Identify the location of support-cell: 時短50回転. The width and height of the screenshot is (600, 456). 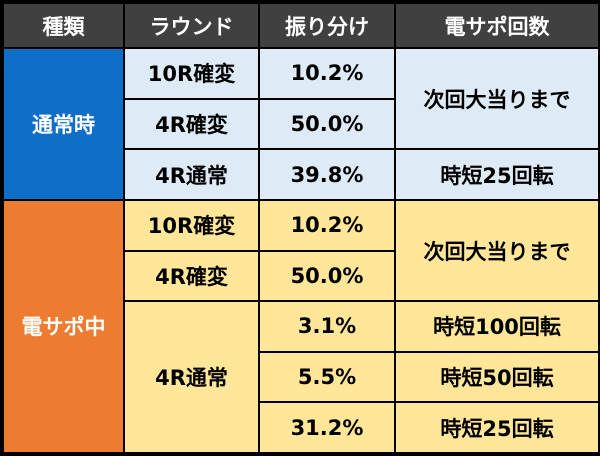
(497, 377).